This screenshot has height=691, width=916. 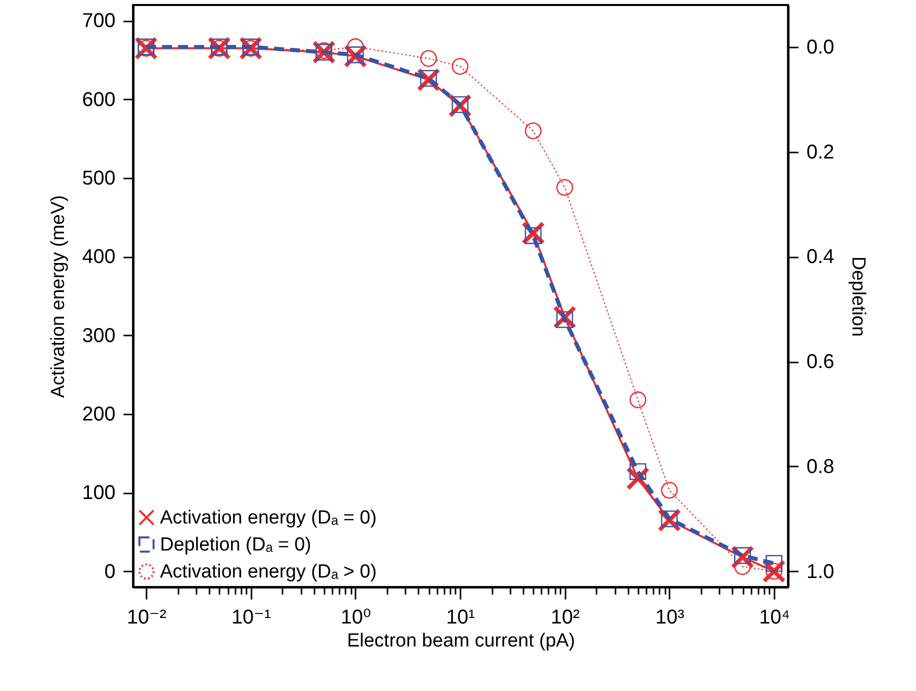 What do you see at coordinates (268, 572) in the screenshot?
I see `legend-label: Activation energy (Dₐ > 0)` at bounding box center [268, 572].